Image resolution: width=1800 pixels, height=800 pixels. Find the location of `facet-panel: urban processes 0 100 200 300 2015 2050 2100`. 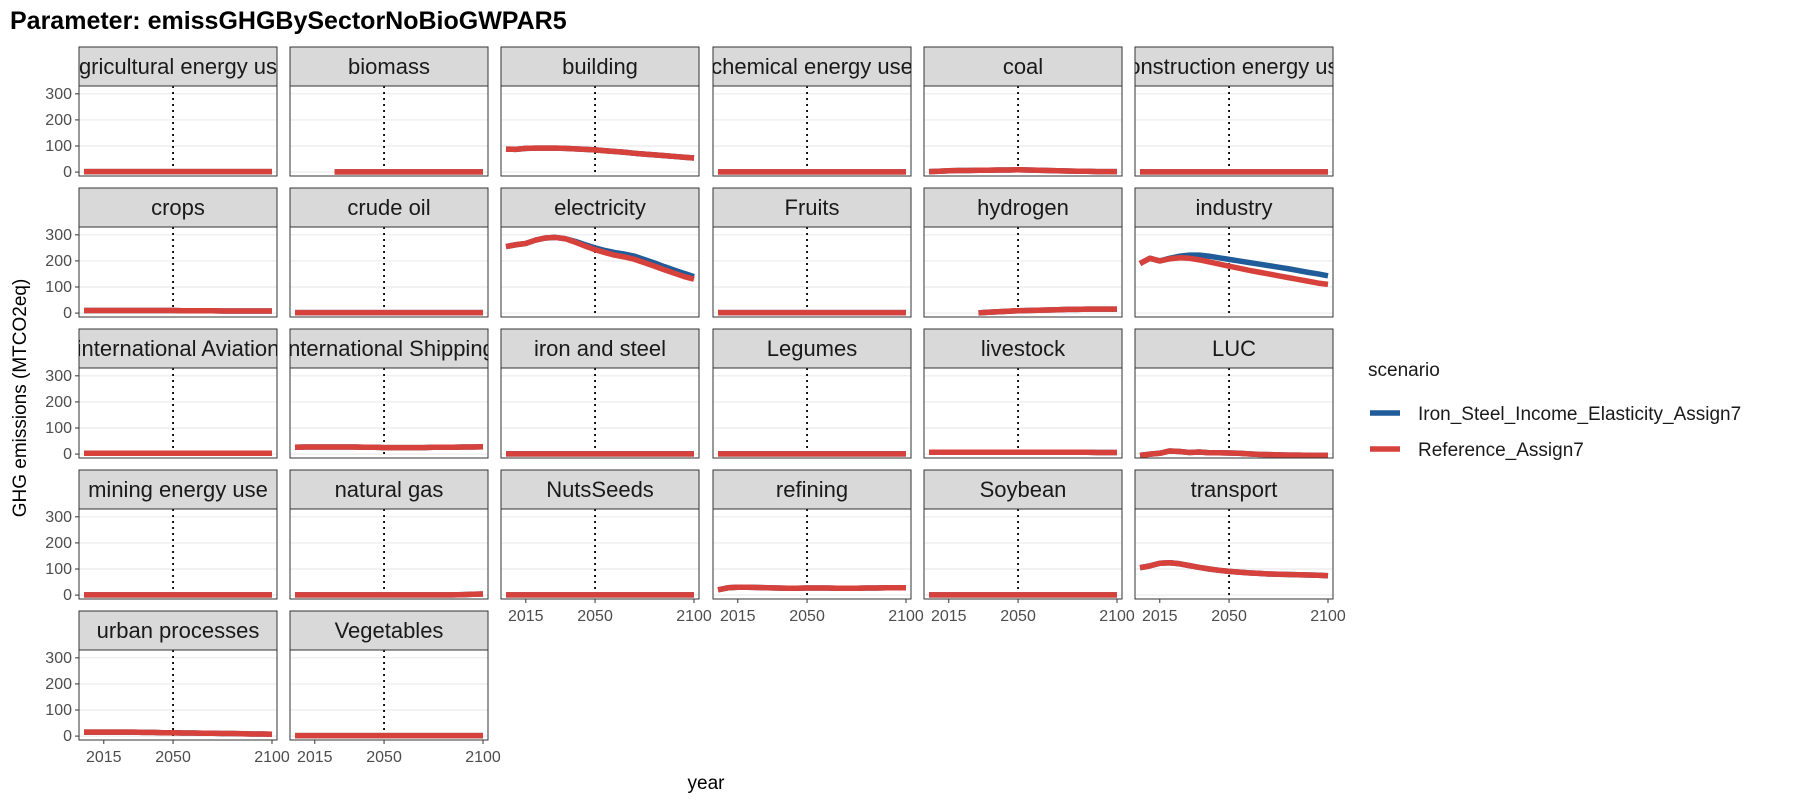

facet-panel: urban processes 0 100 200 300 2015 2050 2100 is located at coordinates (167, 688).